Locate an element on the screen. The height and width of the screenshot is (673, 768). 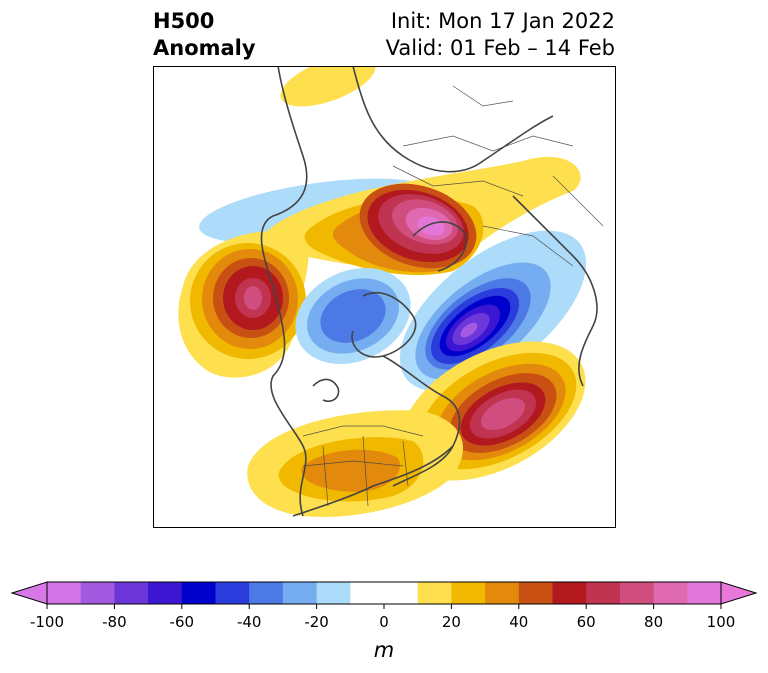
colorbar-unit-label: m is located at coordinates (384, 650).